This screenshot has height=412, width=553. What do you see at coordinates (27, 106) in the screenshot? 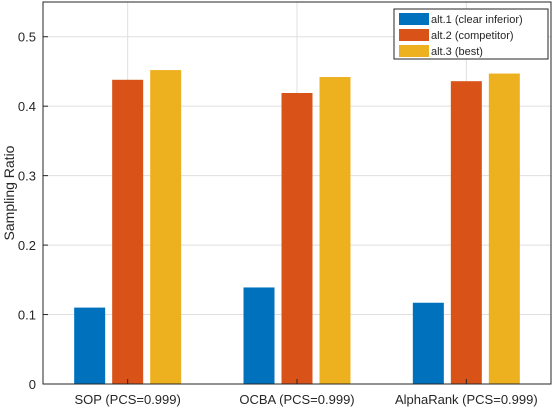
I see `y-tick-label: 0.4` at bounding box center [27, 106].